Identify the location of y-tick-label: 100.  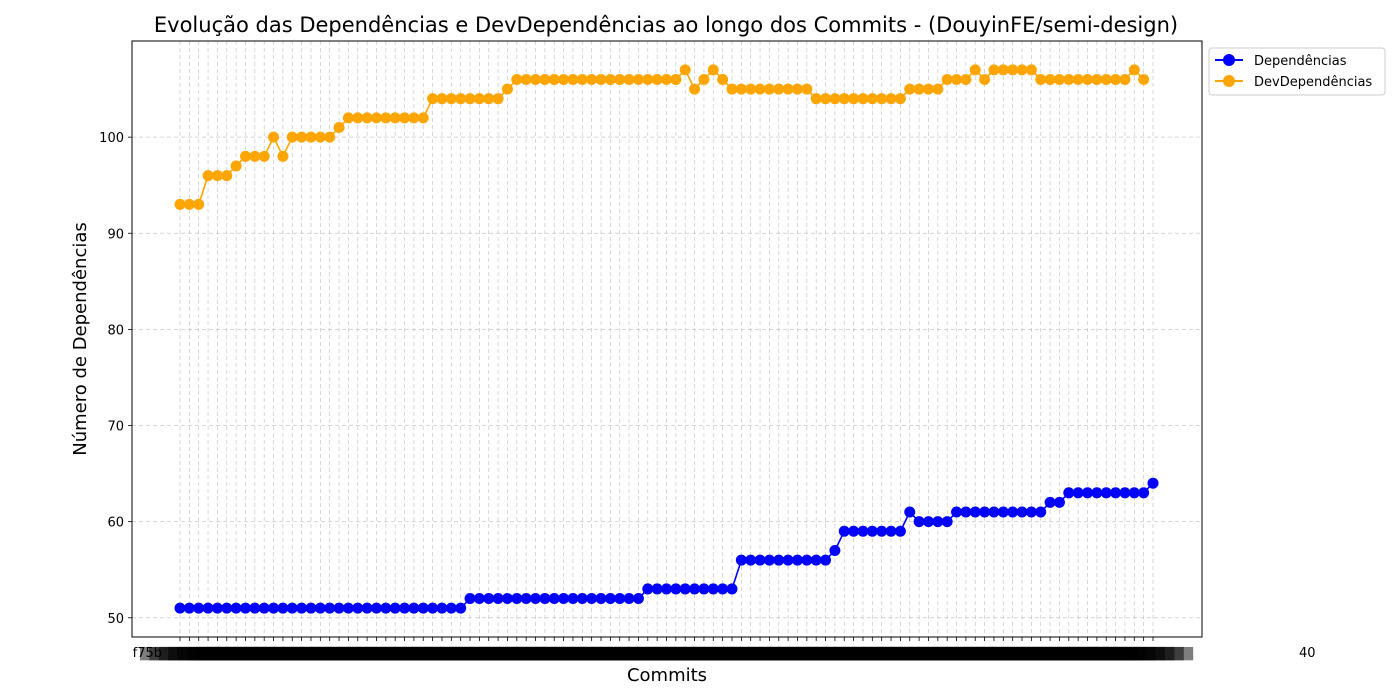
(111, 138).